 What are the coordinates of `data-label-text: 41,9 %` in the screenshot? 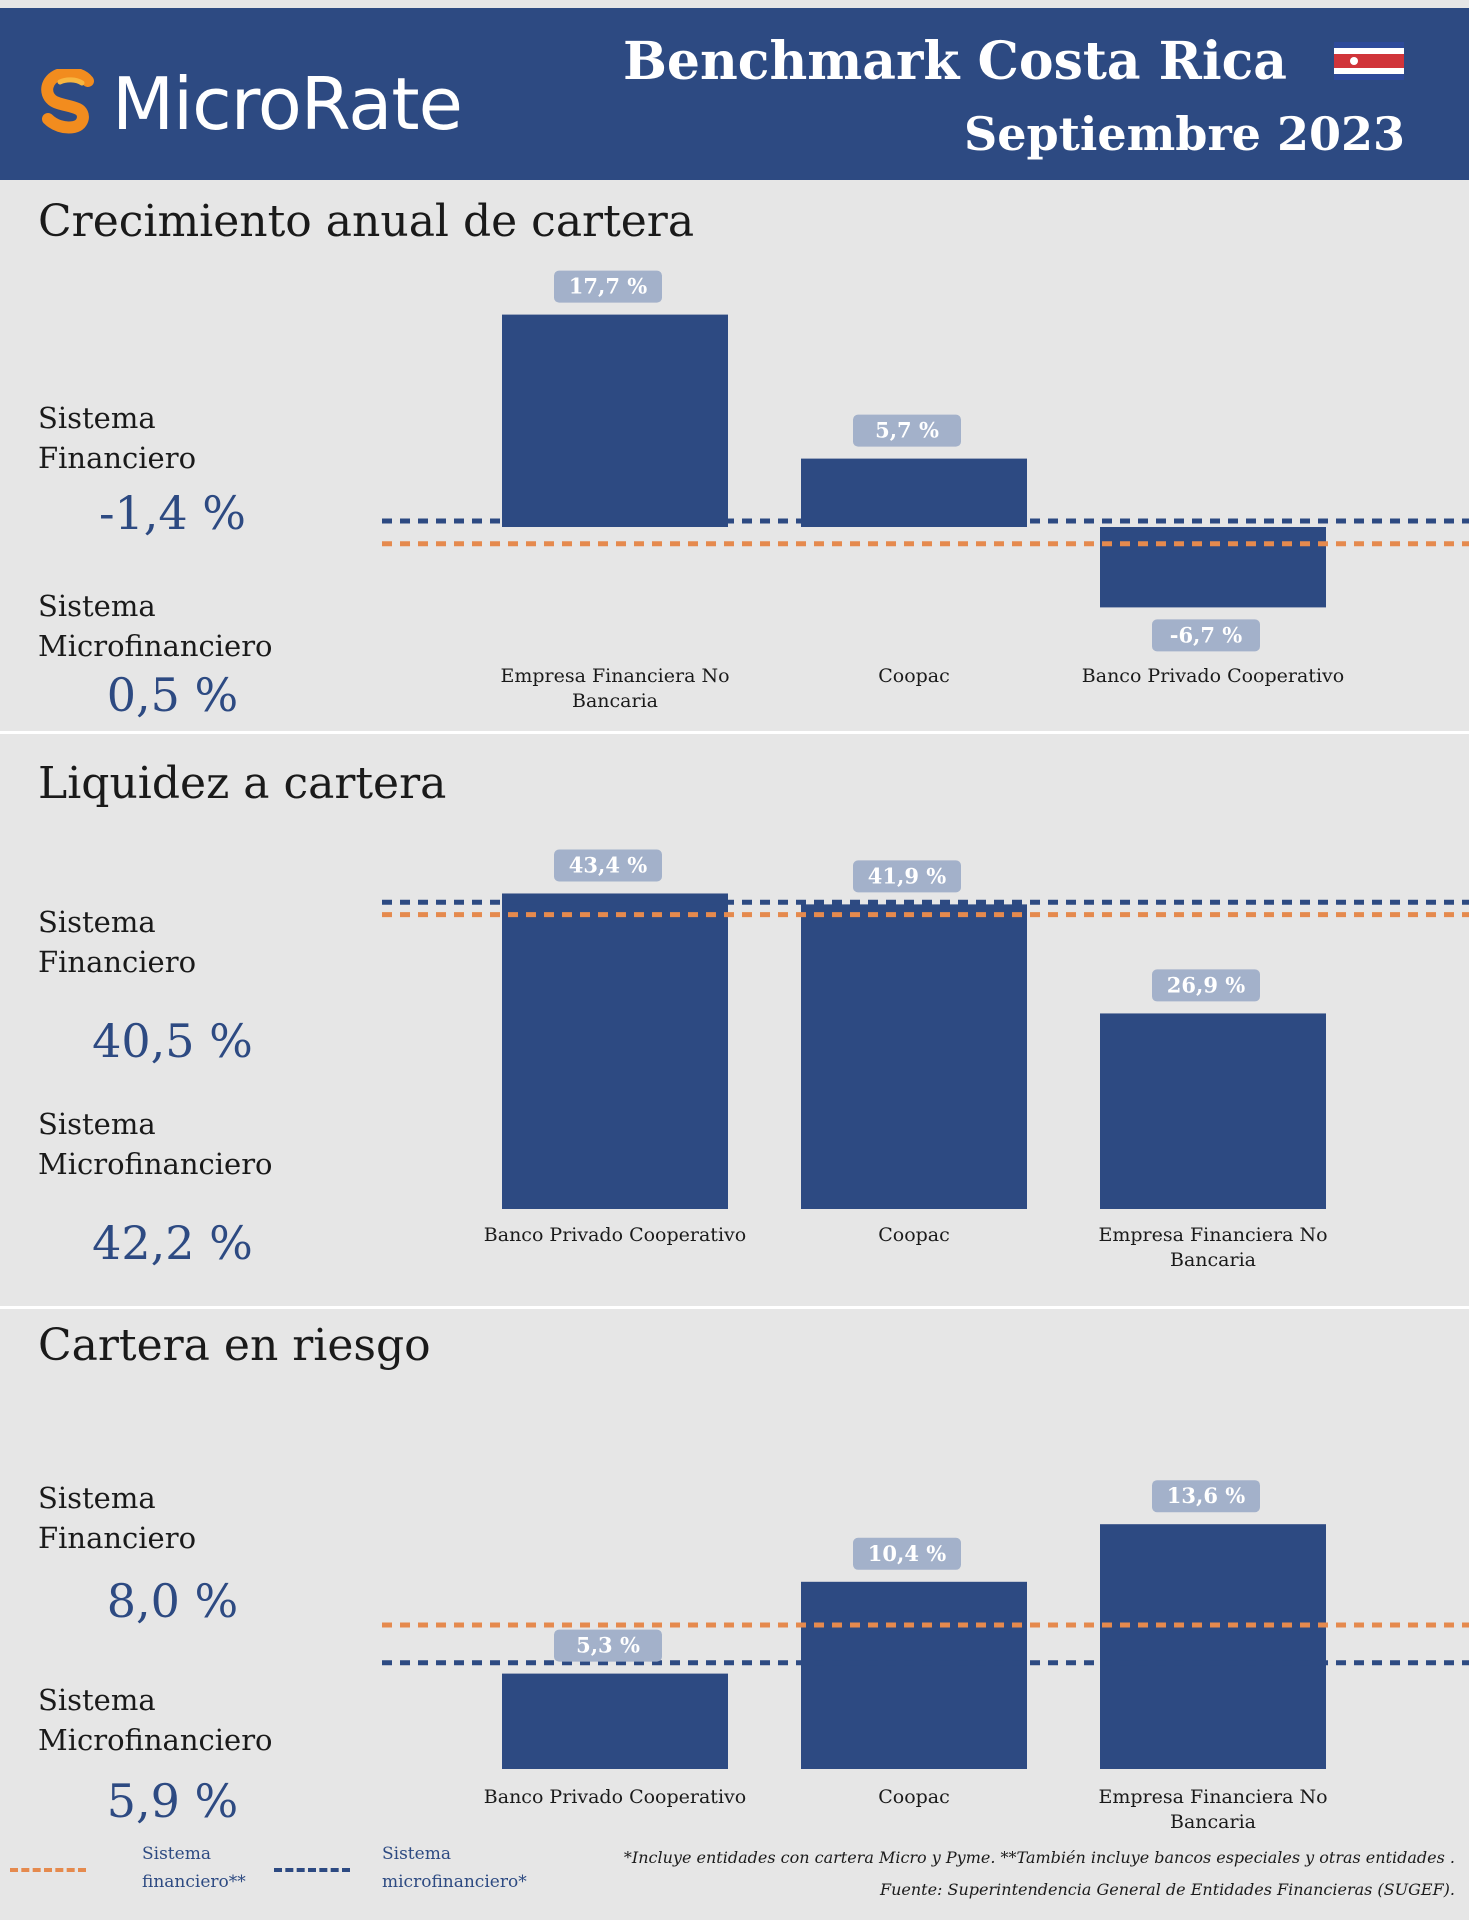 It's located at (907, 875).